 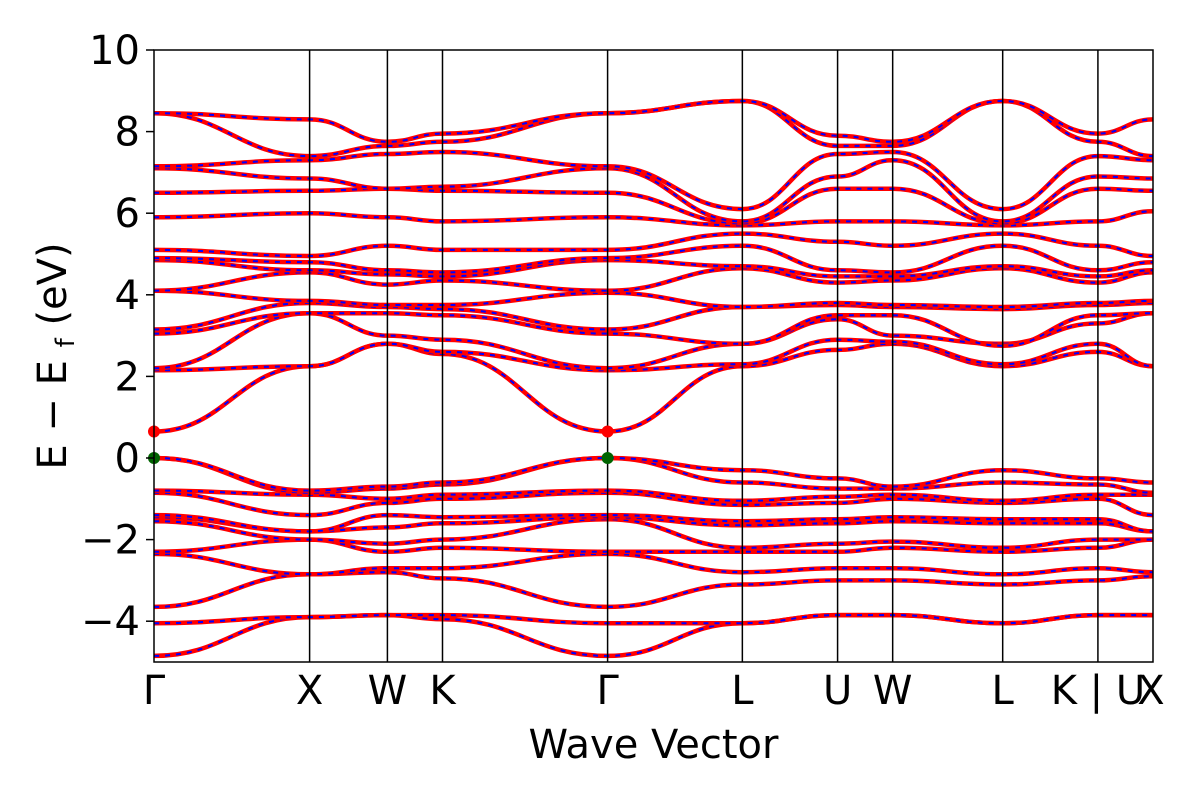 What do you see at coordinates (653, 564) in the screenshot?
I see `band-3-solid` at bounding box center [653, 564].